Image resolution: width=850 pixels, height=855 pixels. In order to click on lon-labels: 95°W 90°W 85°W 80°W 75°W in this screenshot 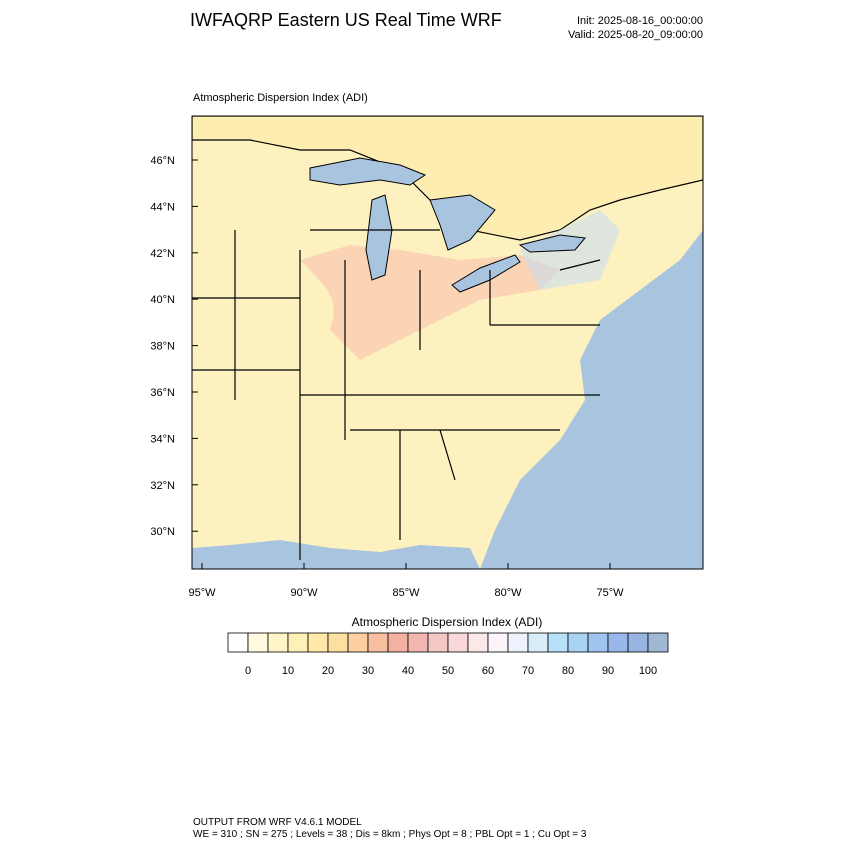, I will do `click(406, 581)`.